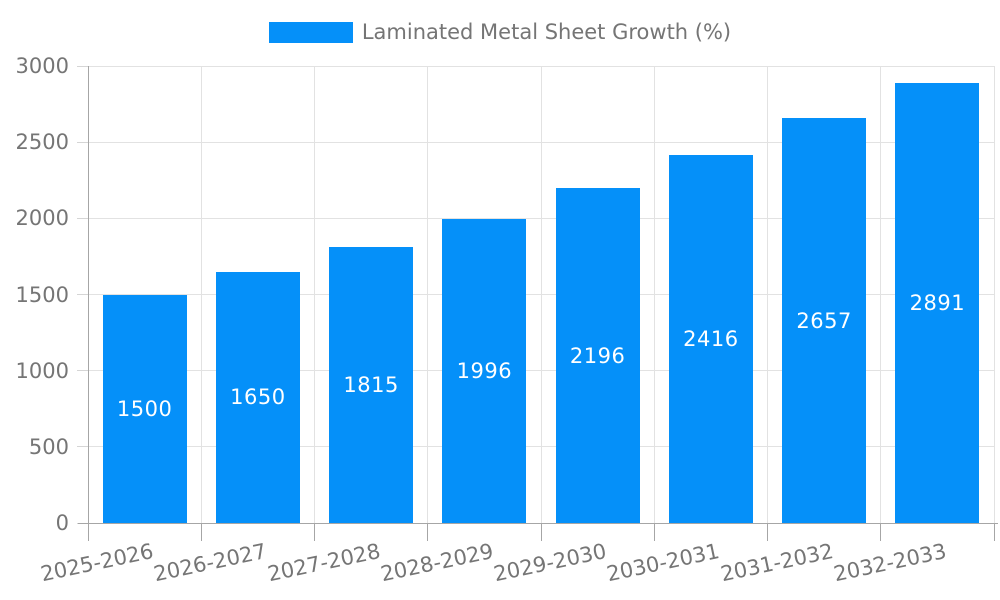 The height and width of the screenshot is (600, 1000). I want to click on bar-value-label: 2416, so click(711, 338).